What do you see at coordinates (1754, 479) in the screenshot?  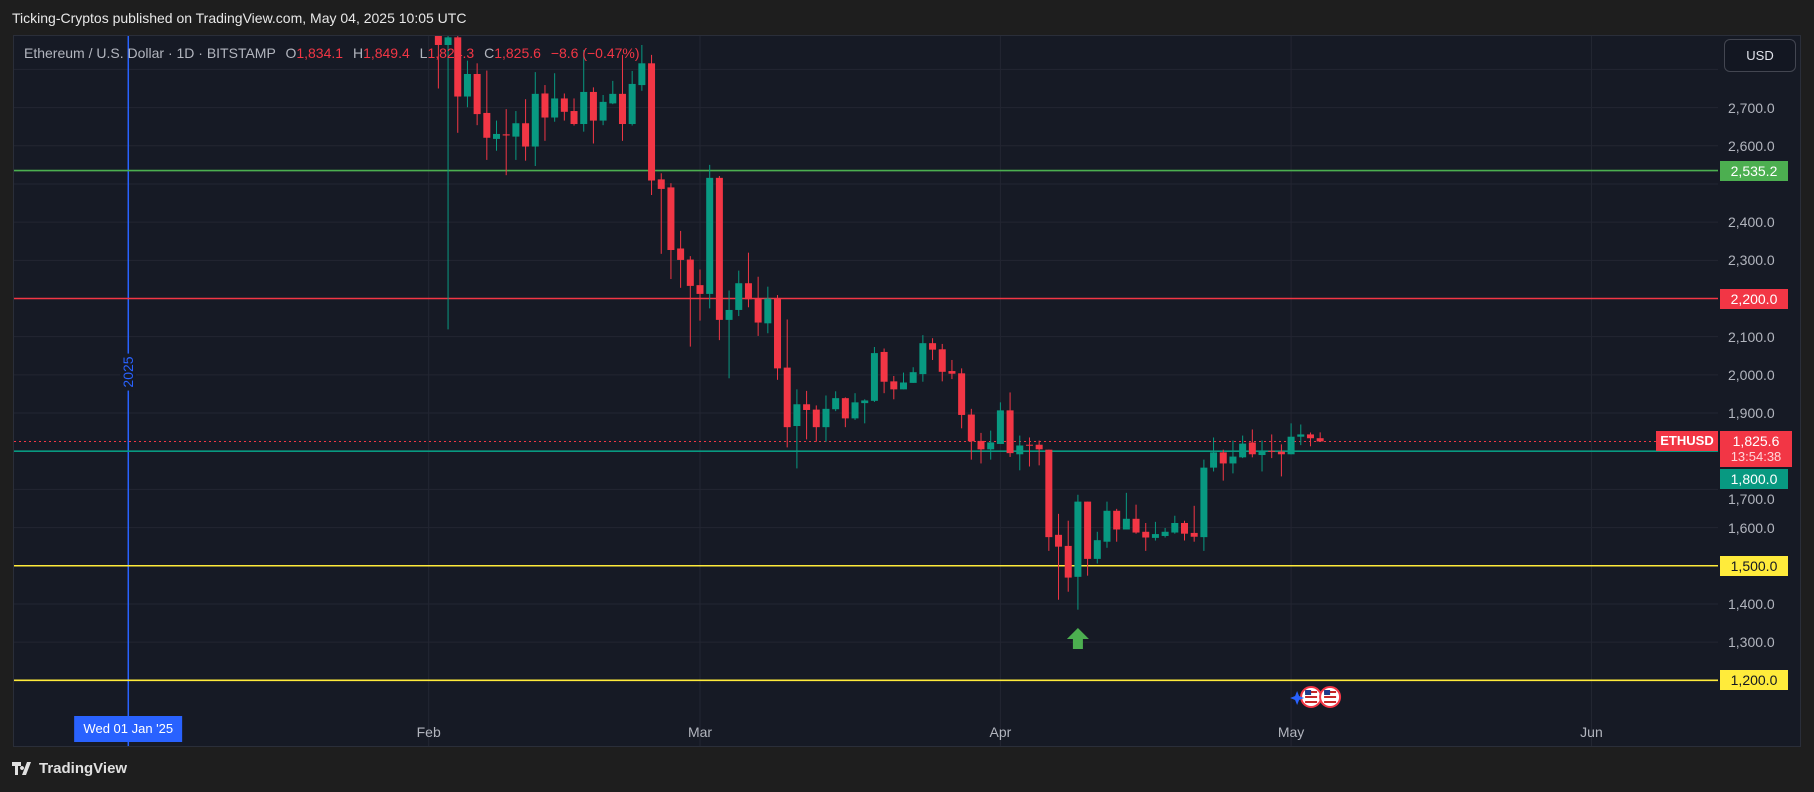 I see `level-price-badge: 1,800.0` at bounding box center [1754, 479].